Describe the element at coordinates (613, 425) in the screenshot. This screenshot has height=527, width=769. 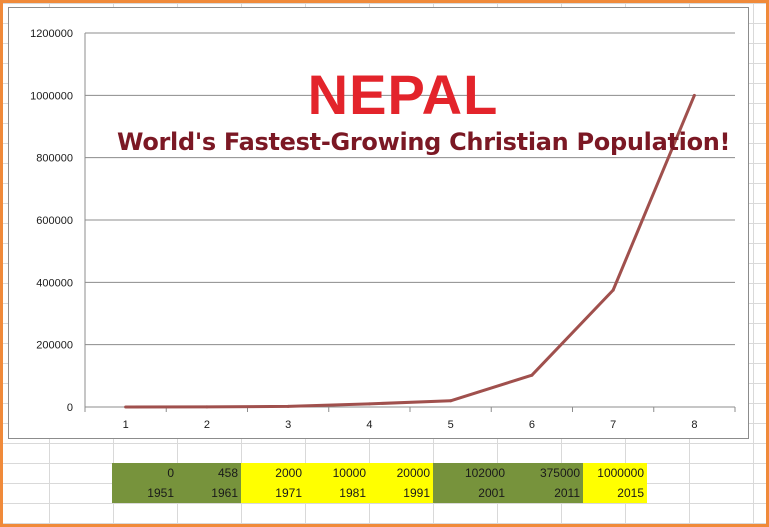
I see `x-tick-label: 7` at that location.